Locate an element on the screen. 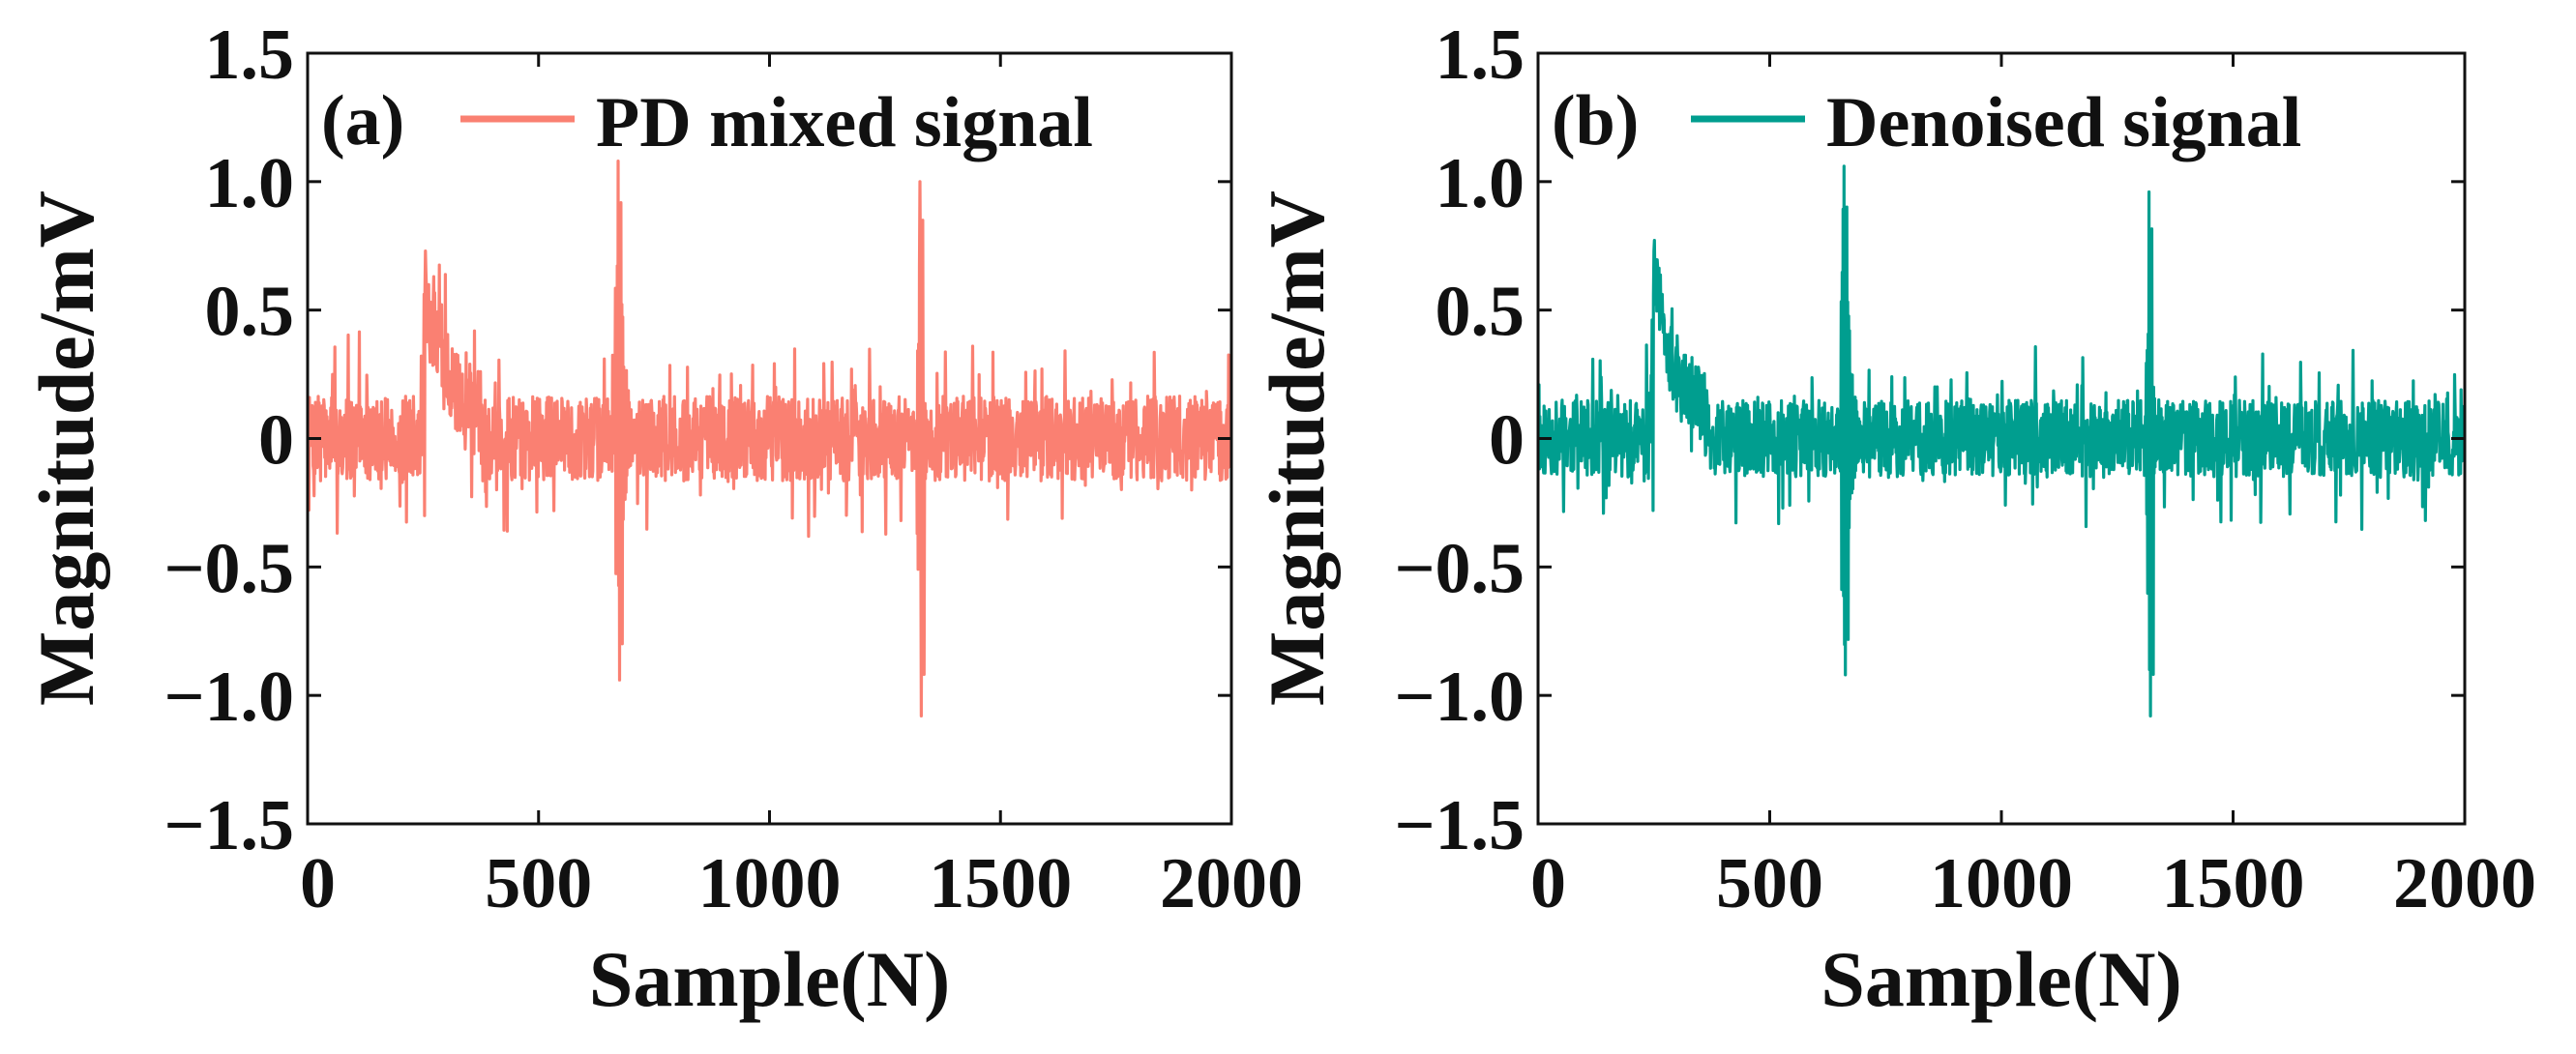  legend-label: Denoised signal is located at coordinates (2063, 122).